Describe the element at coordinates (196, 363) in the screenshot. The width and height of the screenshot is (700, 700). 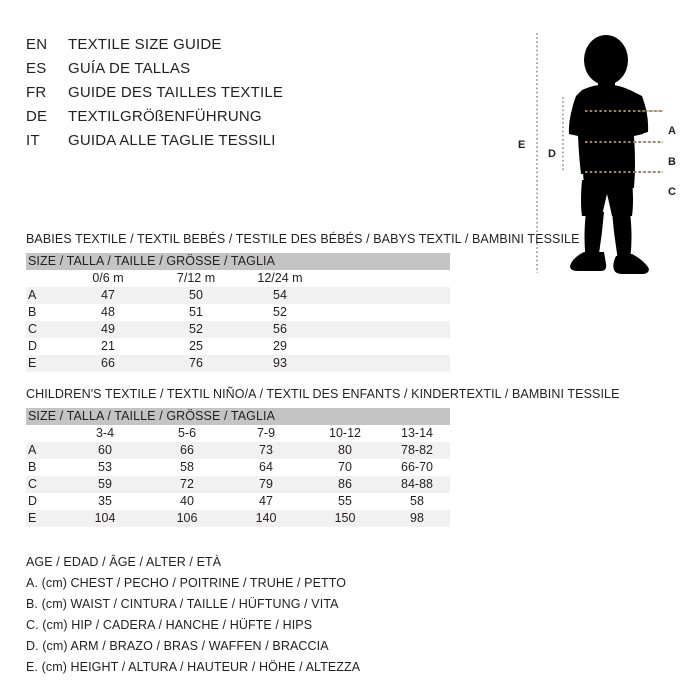
I see `table-cell: 76` at that location.